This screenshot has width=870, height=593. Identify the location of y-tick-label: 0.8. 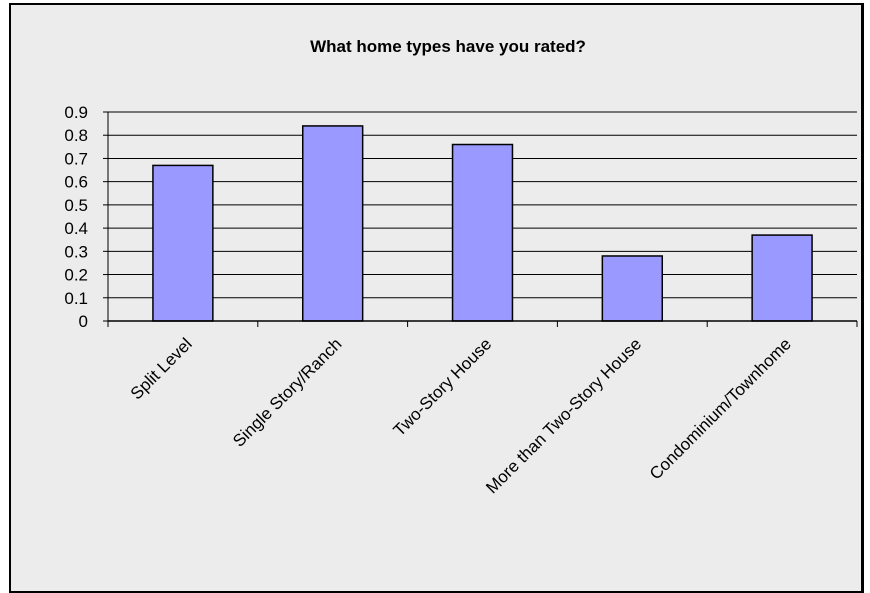
(76, 135).